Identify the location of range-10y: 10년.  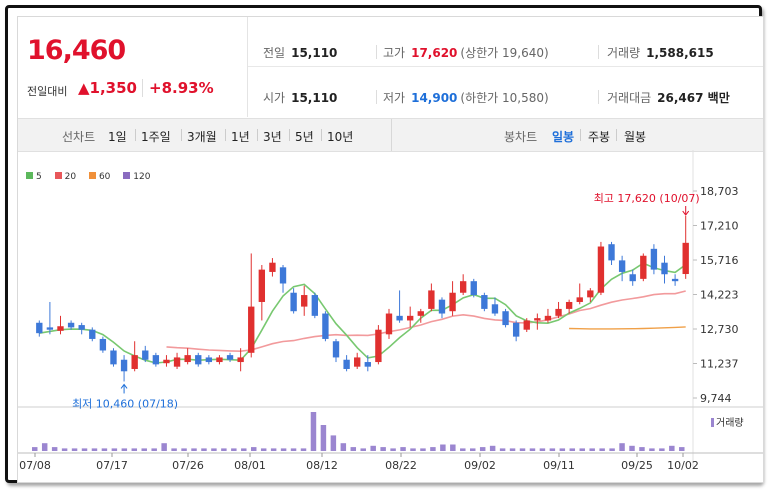
(340, 137).